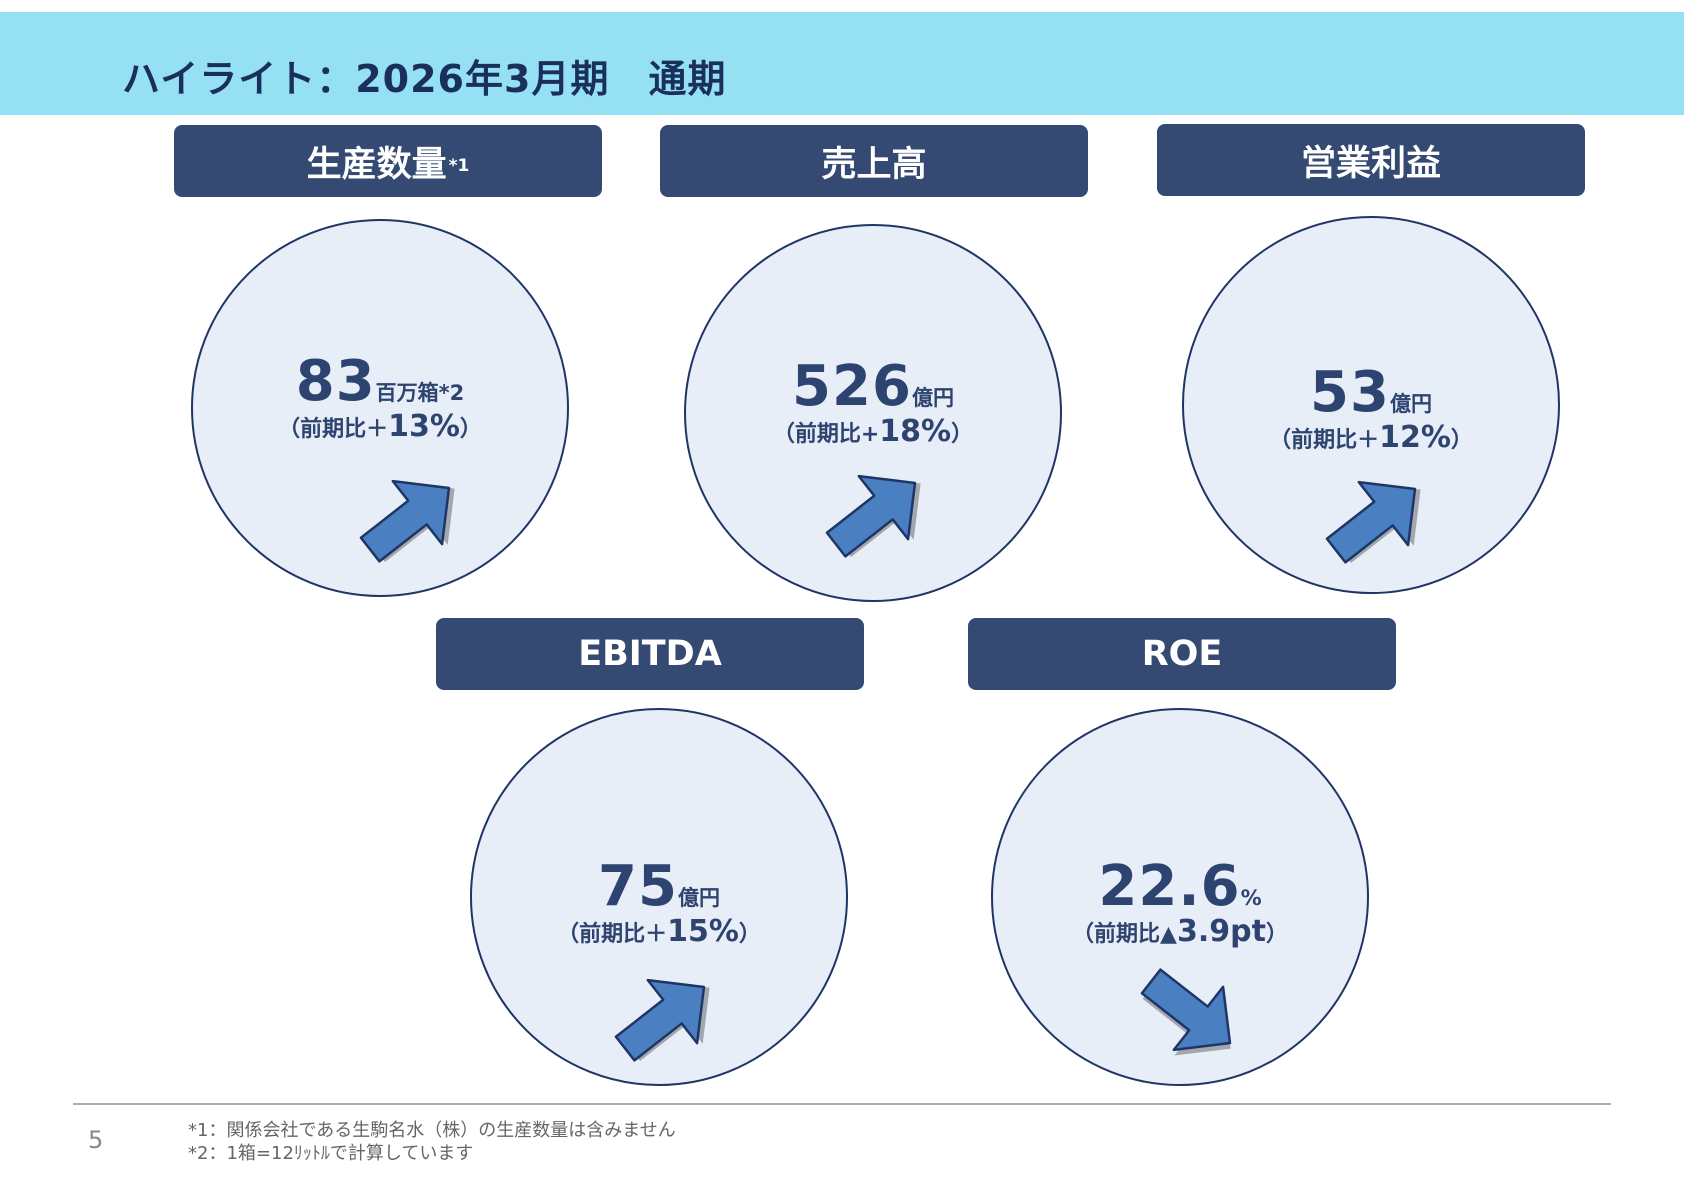 This screenshot has width=1684, height=1190. Describe the element at coordinates (1350, 392) in the screenshot. I see `kpi-value: 53` at that location.